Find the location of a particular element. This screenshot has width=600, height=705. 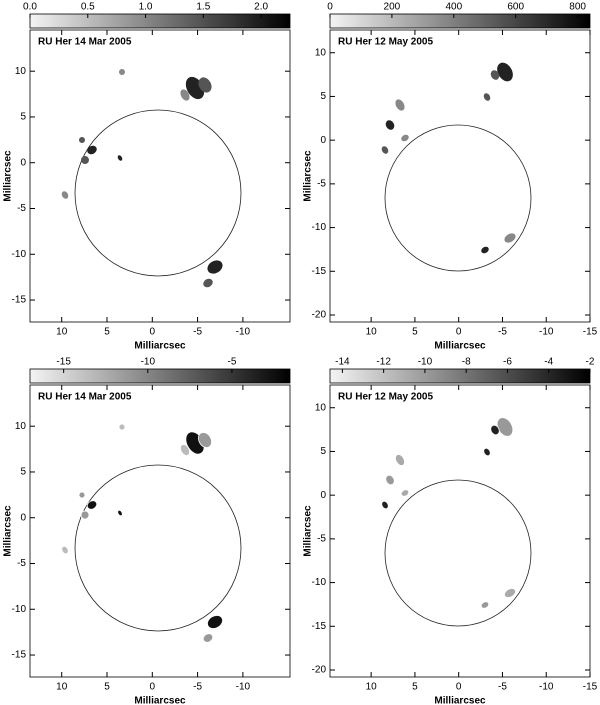

colorbar-tick-label: 0.0 is located at coordinates (30, 7).